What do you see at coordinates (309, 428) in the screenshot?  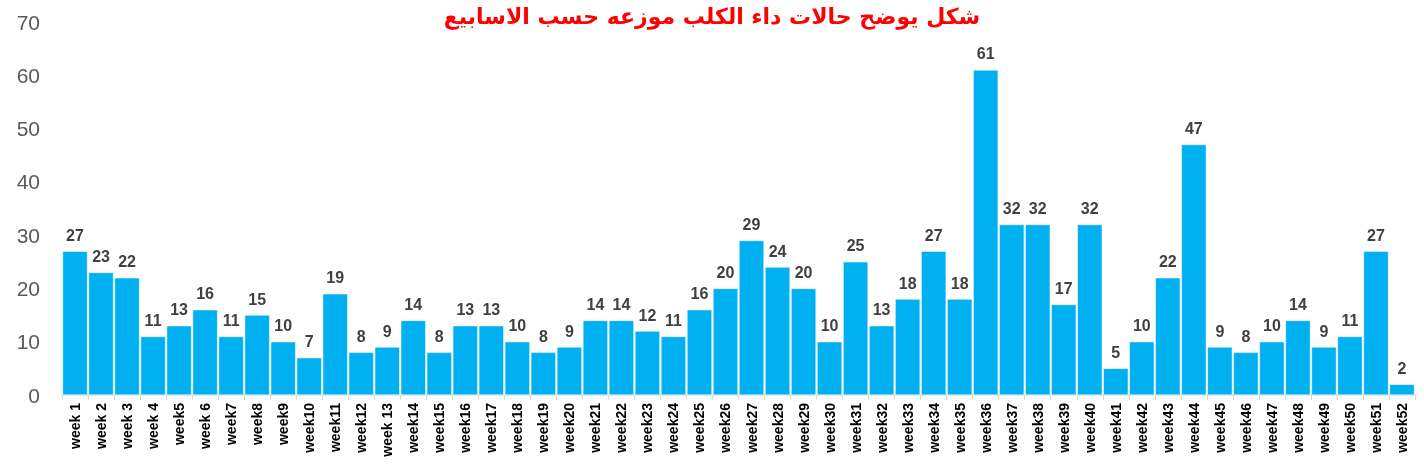 I see `x-tick-label: week10` at bounding box center [309, 428].